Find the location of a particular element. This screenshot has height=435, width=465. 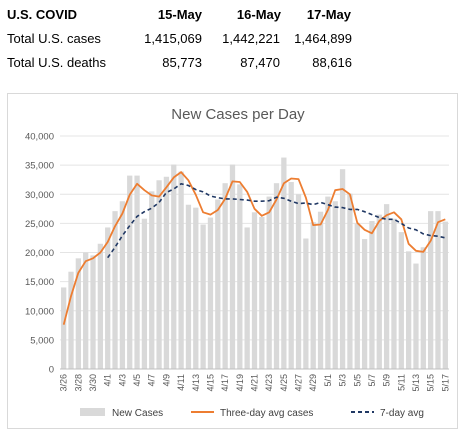

summary-deaths-value-3: 88,616 is located at coordinates (332, 62).